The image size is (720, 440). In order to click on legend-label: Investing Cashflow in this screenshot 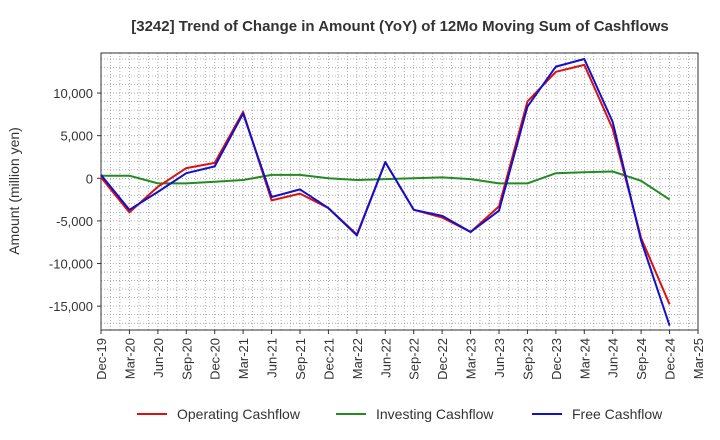, I will do `click(435, 414)`.